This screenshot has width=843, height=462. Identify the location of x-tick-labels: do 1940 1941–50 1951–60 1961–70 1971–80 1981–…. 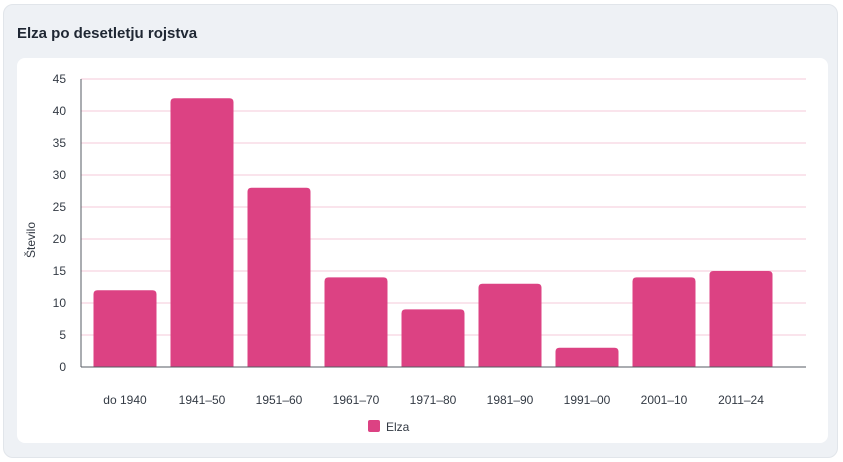
(433, 400).